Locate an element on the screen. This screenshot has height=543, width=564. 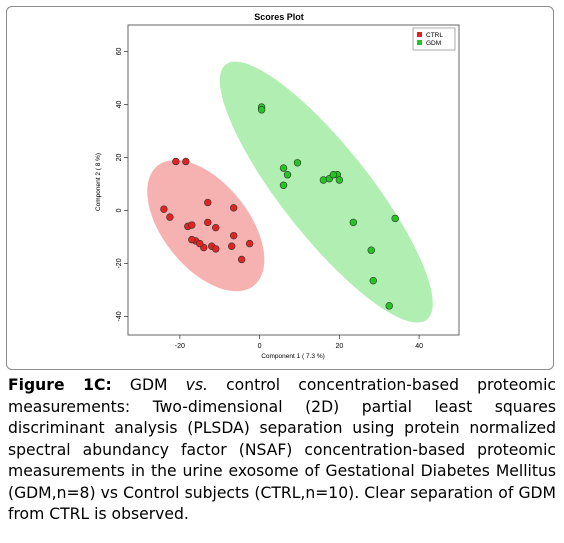
legend-swatch-gdm is located at coordinates (419, 42).